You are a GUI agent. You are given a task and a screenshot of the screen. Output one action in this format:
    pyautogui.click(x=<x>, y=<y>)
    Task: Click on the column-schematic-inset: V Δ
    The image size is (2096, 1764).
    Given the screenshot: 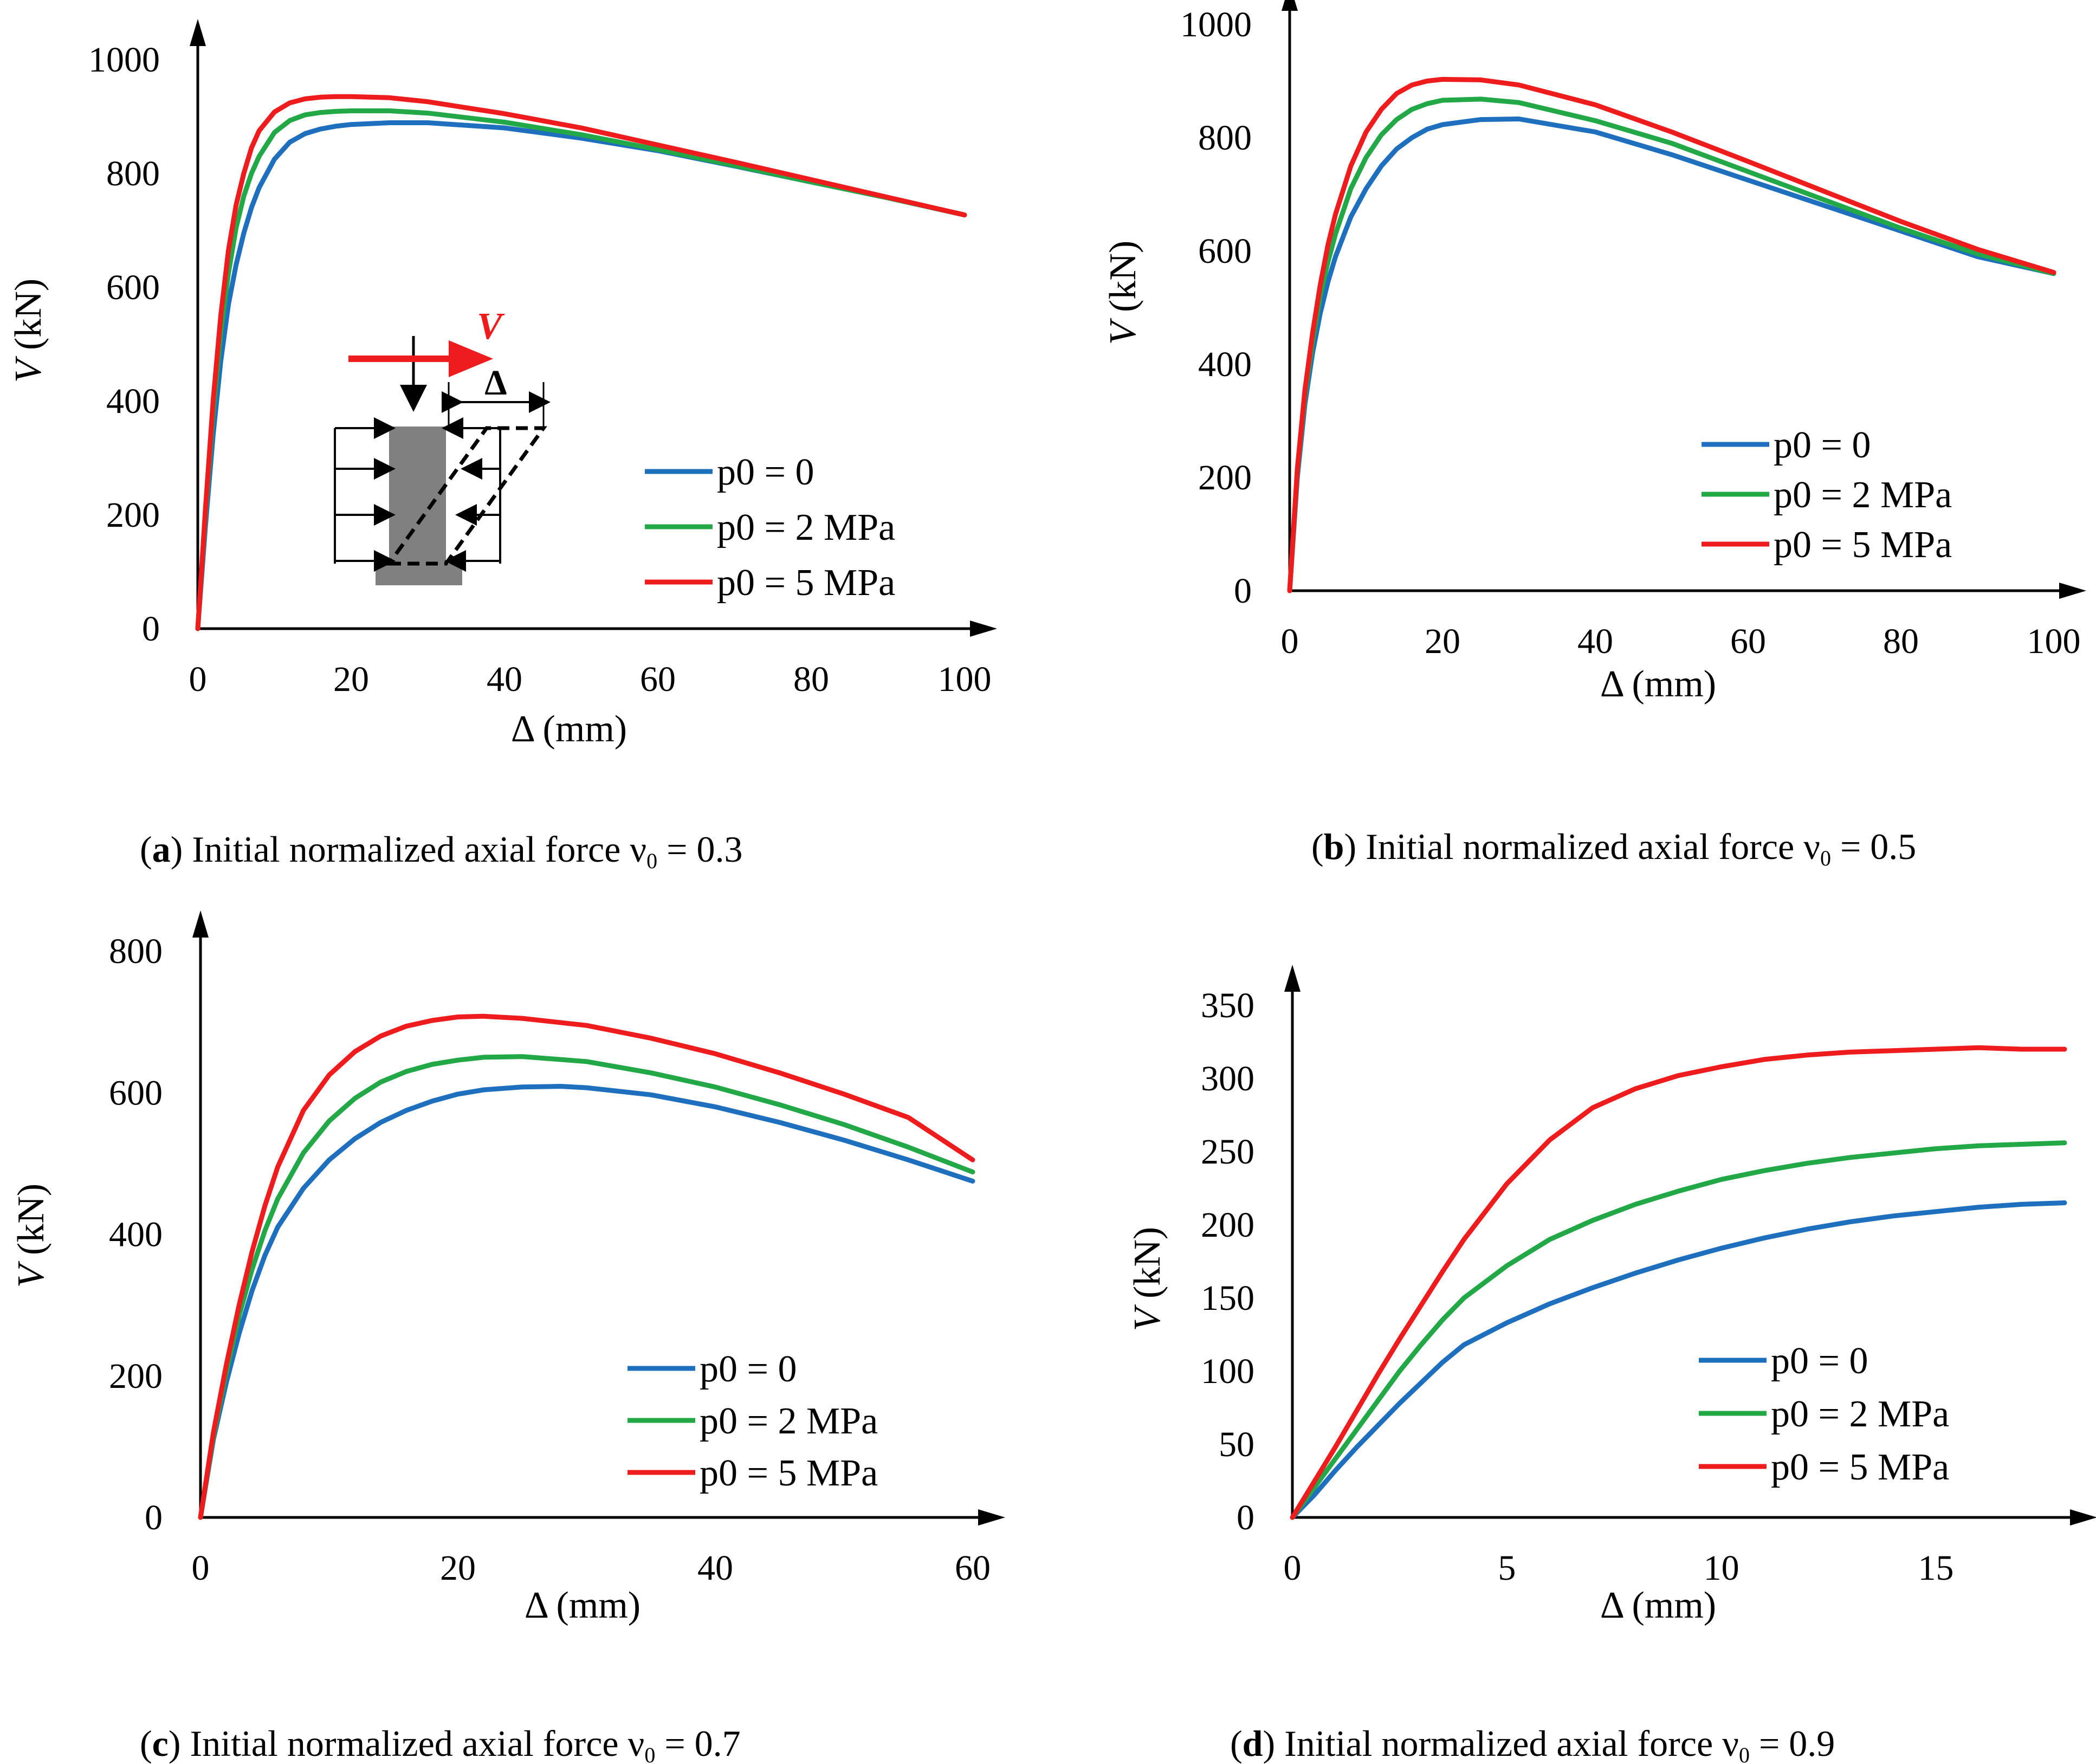 What is the action you would take?
    pyautogui.click(x=442, y=446)
    